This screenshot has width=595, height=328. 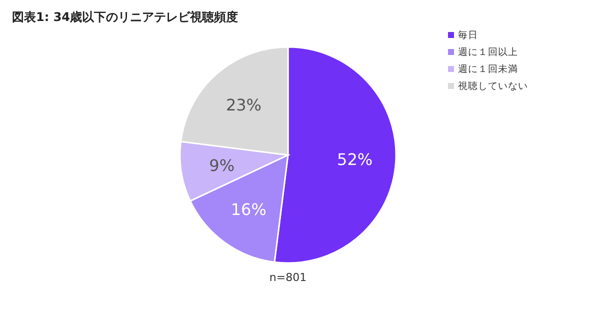 What do you see at coordinates (244, 104) in the screenshot?
I see `data-label: 23%` at bounding box center [244, 104].